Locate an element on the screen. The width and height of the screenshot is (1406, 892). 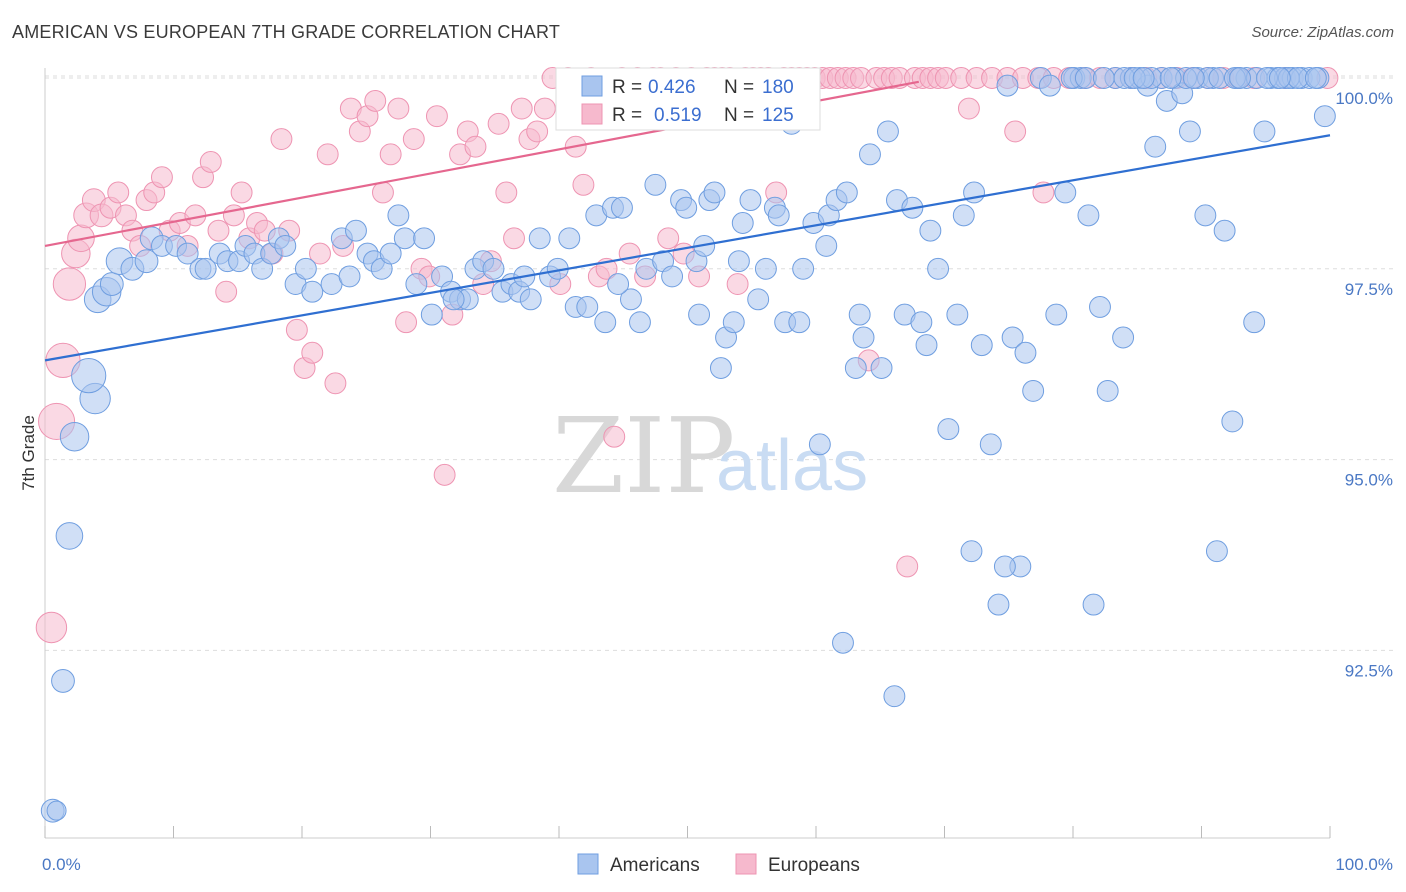
european-r-label: R = is located at coordinates (627, 115).